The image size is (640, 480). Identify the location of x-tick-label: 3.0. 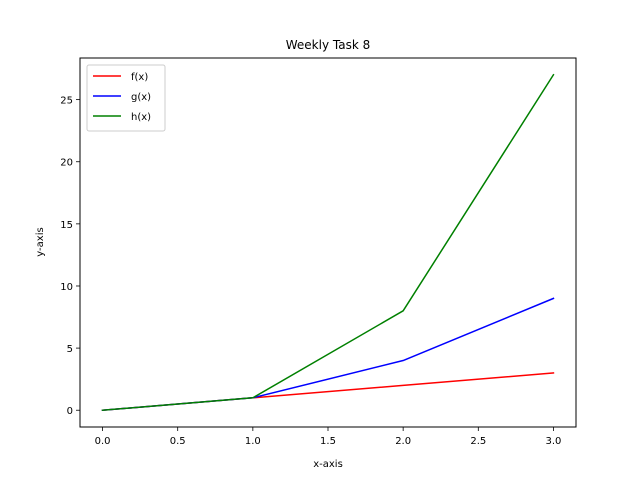
(554, 441).